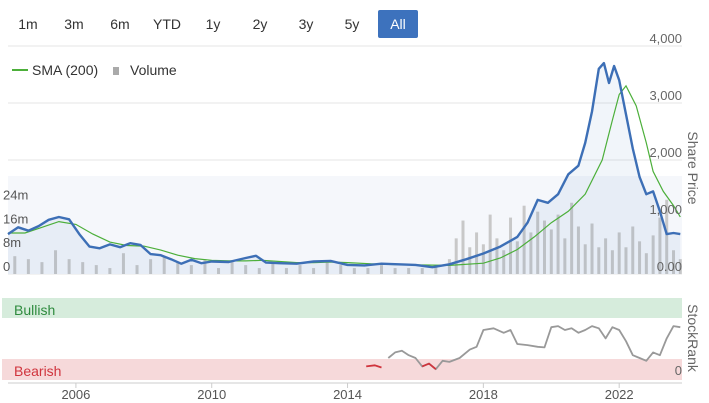  I want to click on sma-legend-label: SMA (200), so click(65, 70).